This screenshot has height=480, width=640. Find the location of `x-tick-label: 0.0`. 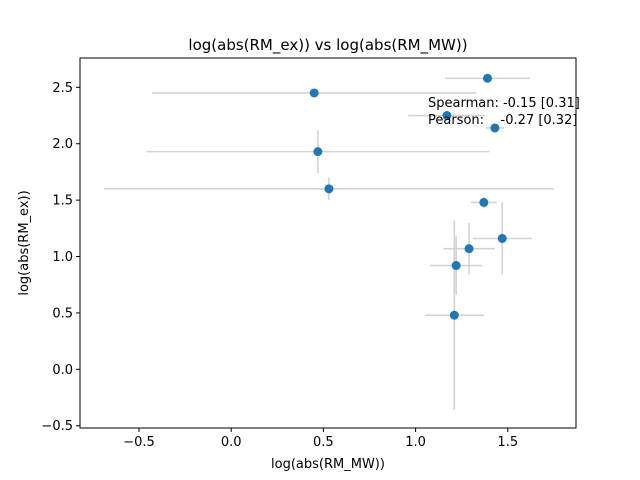

x-tick-label: 0.0 is located at coordinates (231, 442).